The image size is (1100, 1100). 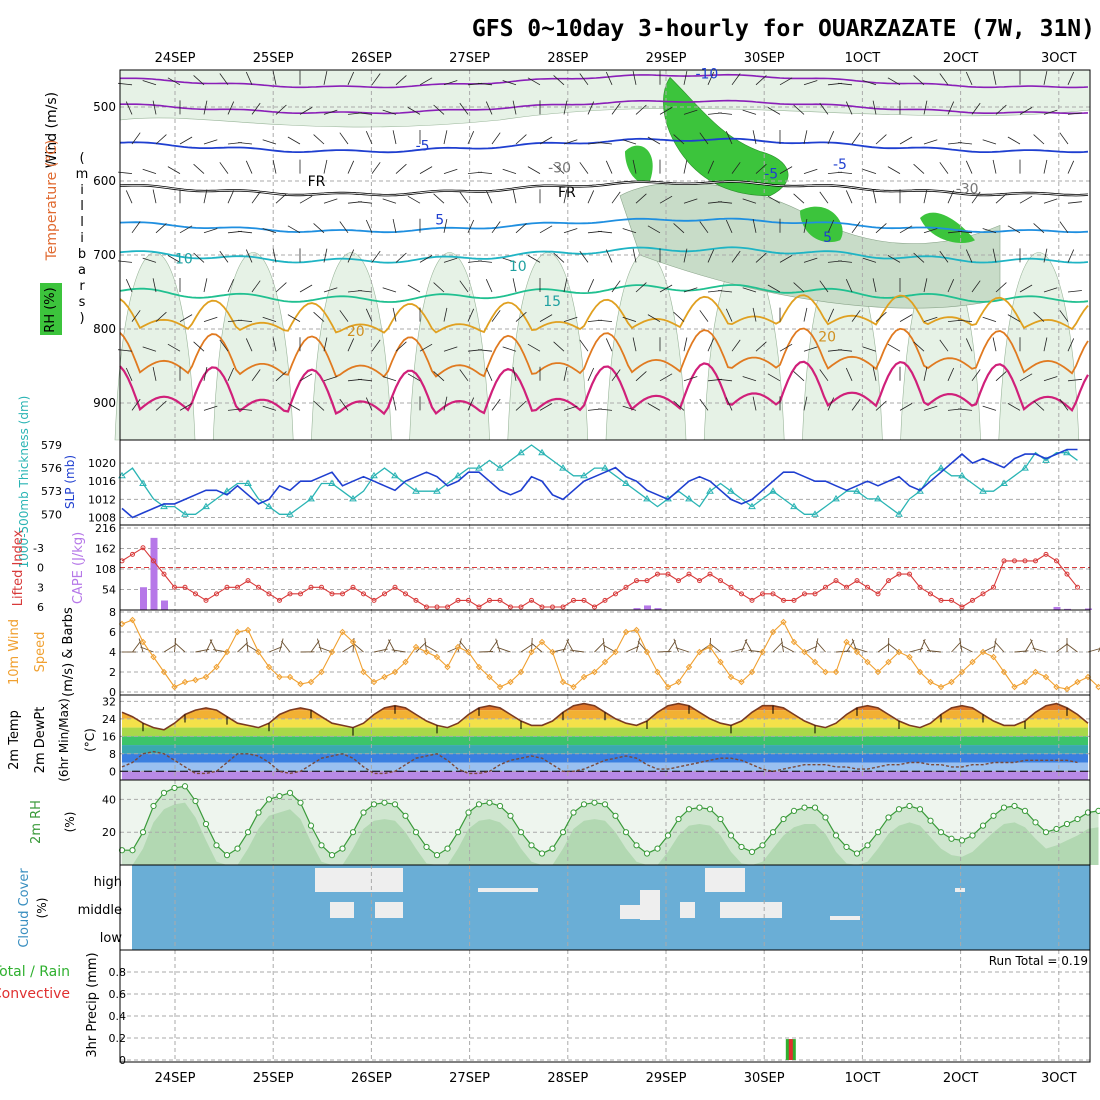 I want to click on temp2m-axis-label: 2m Temp, so click(x=14, y=740).